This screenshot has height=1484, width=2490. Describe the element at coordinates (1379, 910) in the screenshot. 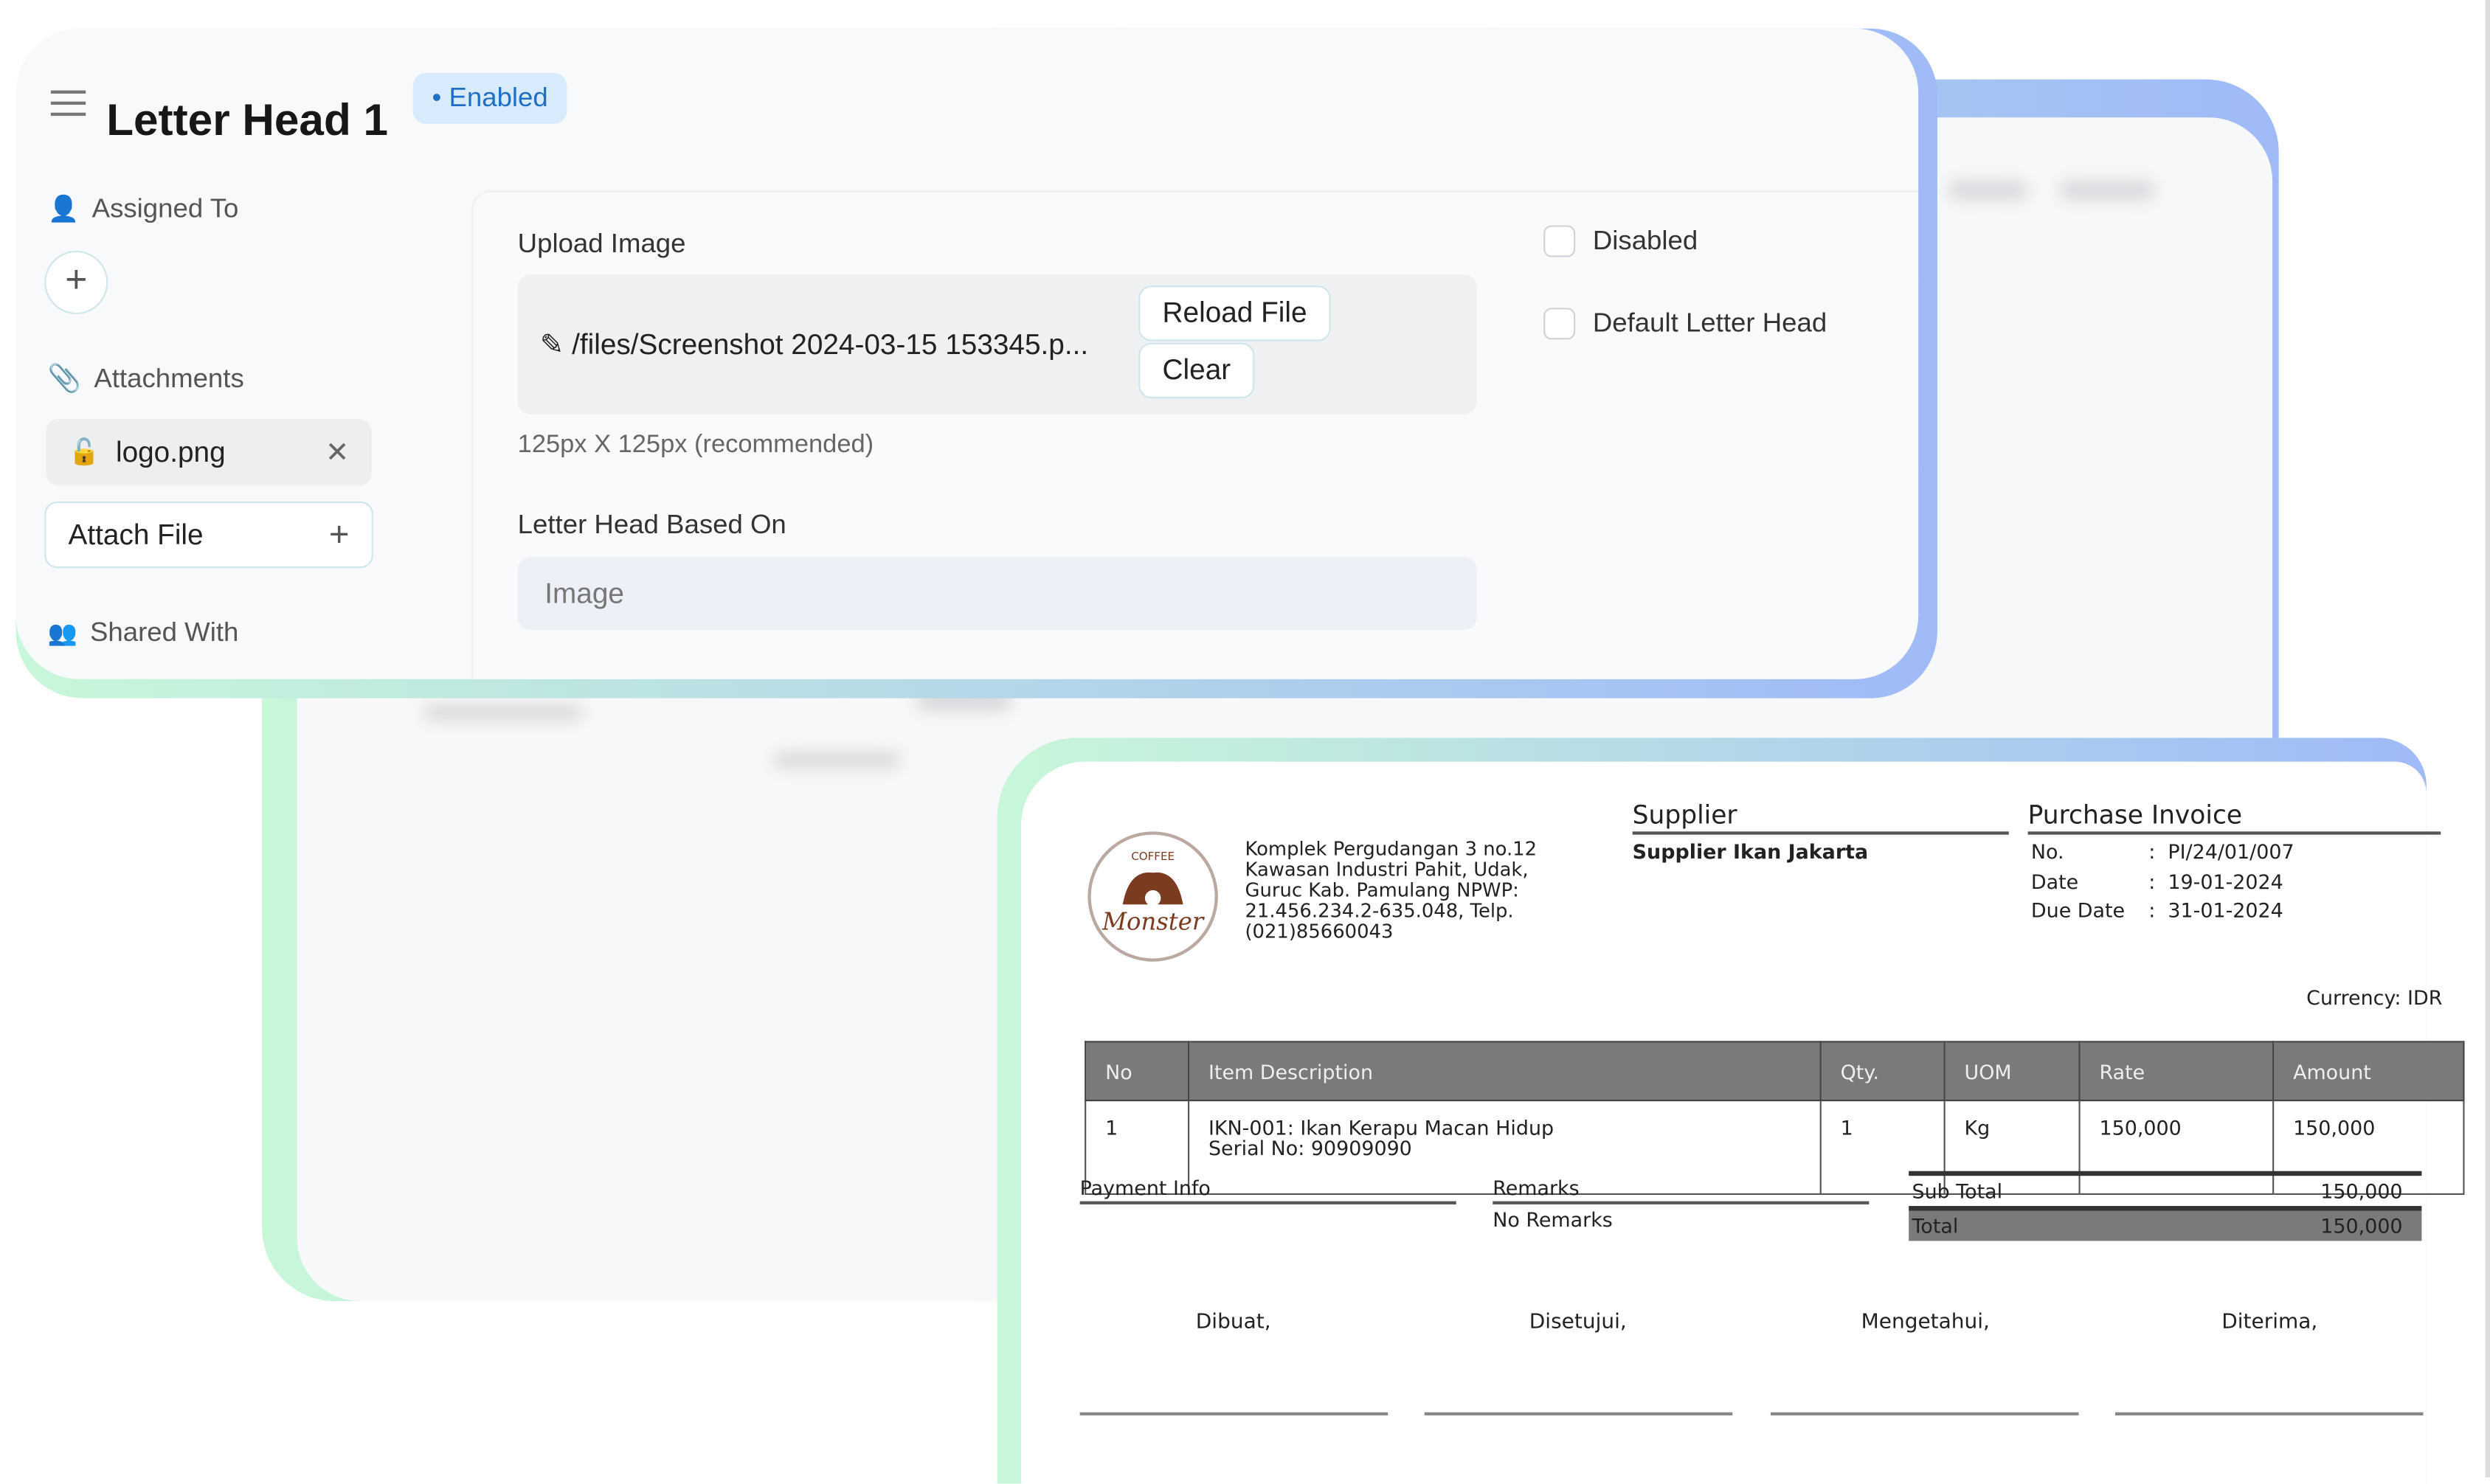

I see `address-line: 21.456.234.2-635.048, Telp.` at that location.